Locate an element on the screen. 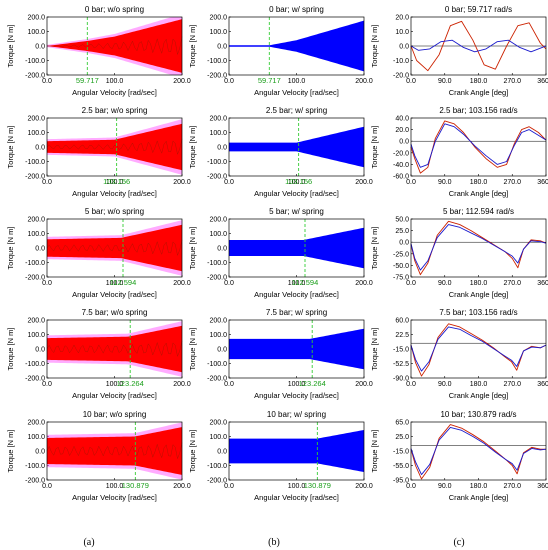  chart-title: 2.5 bar; 103.156 rad/s is located at coordinates (478, 110).